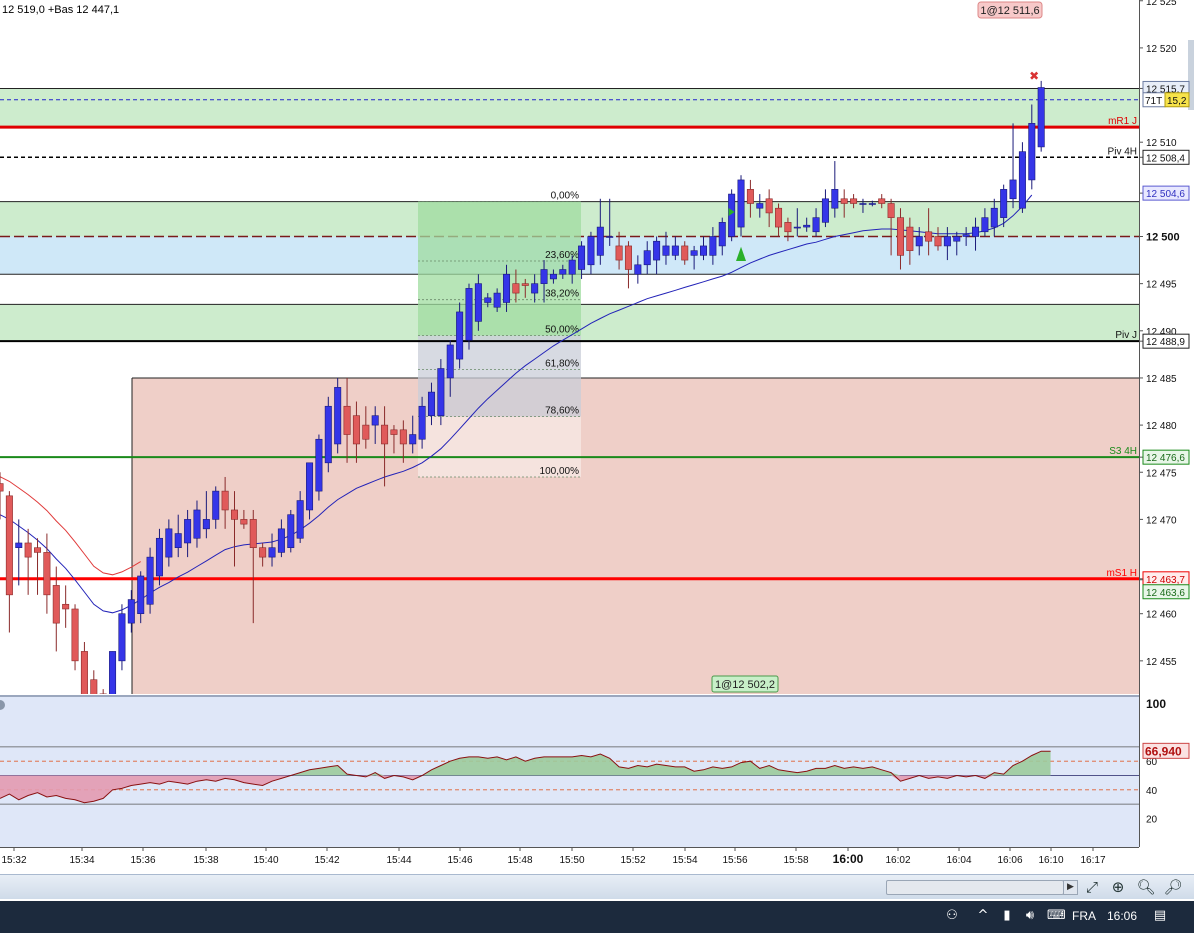 The height and width of the screenshot is (933, 1194). I want to click on price-tick-label: 12 463,7, so click(1165, 580).